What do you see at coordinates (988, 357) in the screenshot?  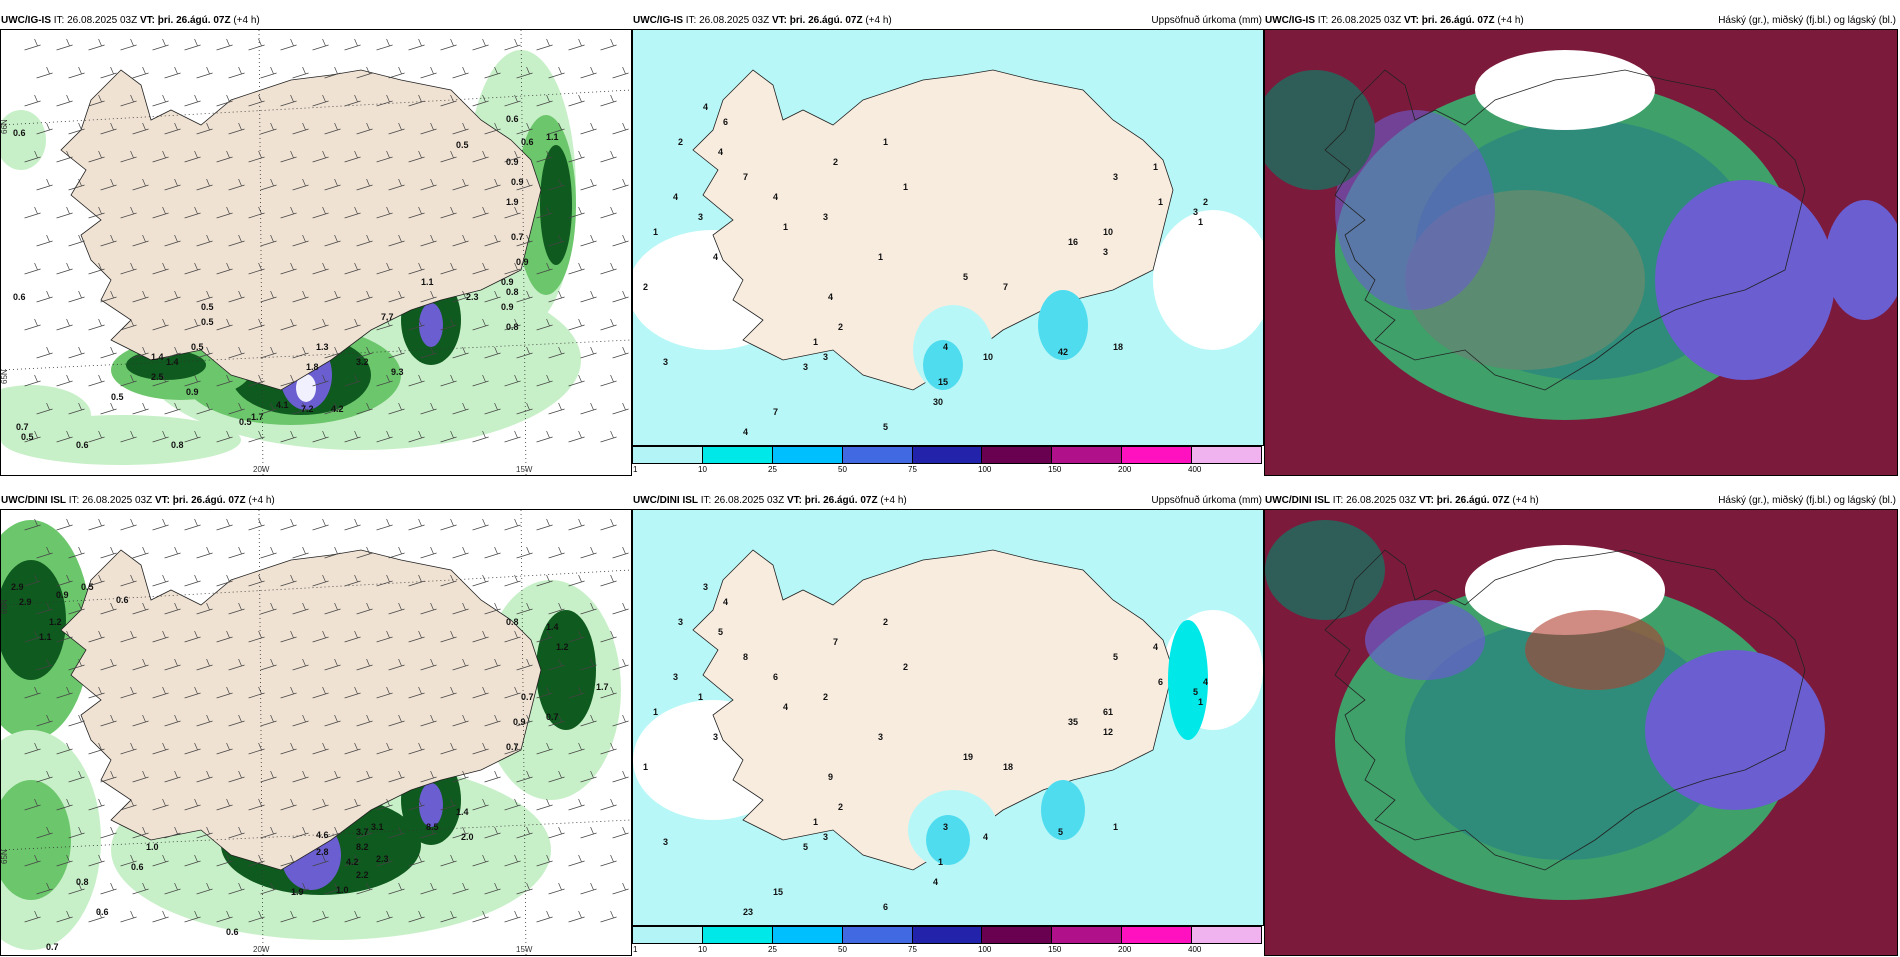 I see `value-label: 10` at bounding box center [988, 357].